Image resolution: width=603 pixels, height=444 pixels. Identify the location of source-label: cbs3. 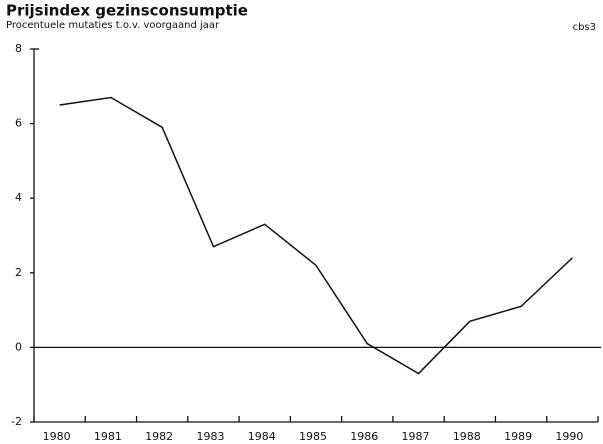
(584, 27).